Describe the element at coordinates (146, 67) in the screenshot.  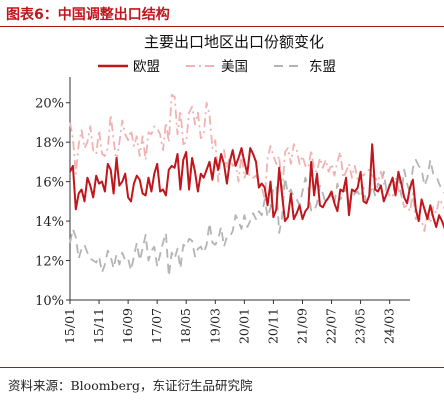
I see `legend-label: 欧盟` at that location.